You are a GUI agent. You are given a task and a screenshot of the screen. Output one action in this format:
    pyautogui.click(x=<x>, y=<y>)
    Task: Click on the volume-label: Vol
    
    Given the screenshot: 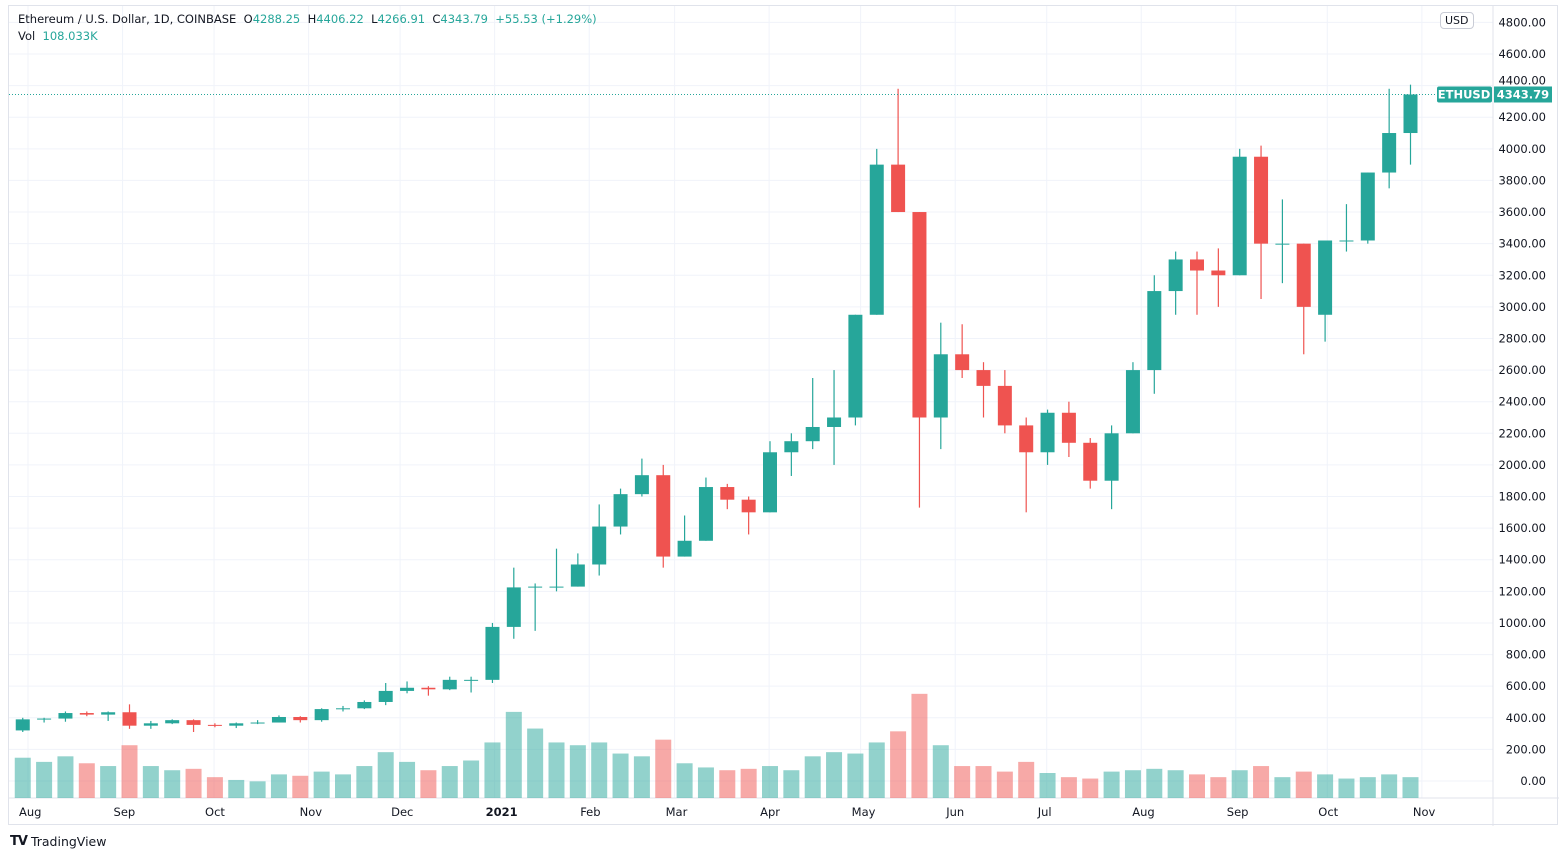 What is the action you would take?
    pyautogui.click(x=27, y=36)
    